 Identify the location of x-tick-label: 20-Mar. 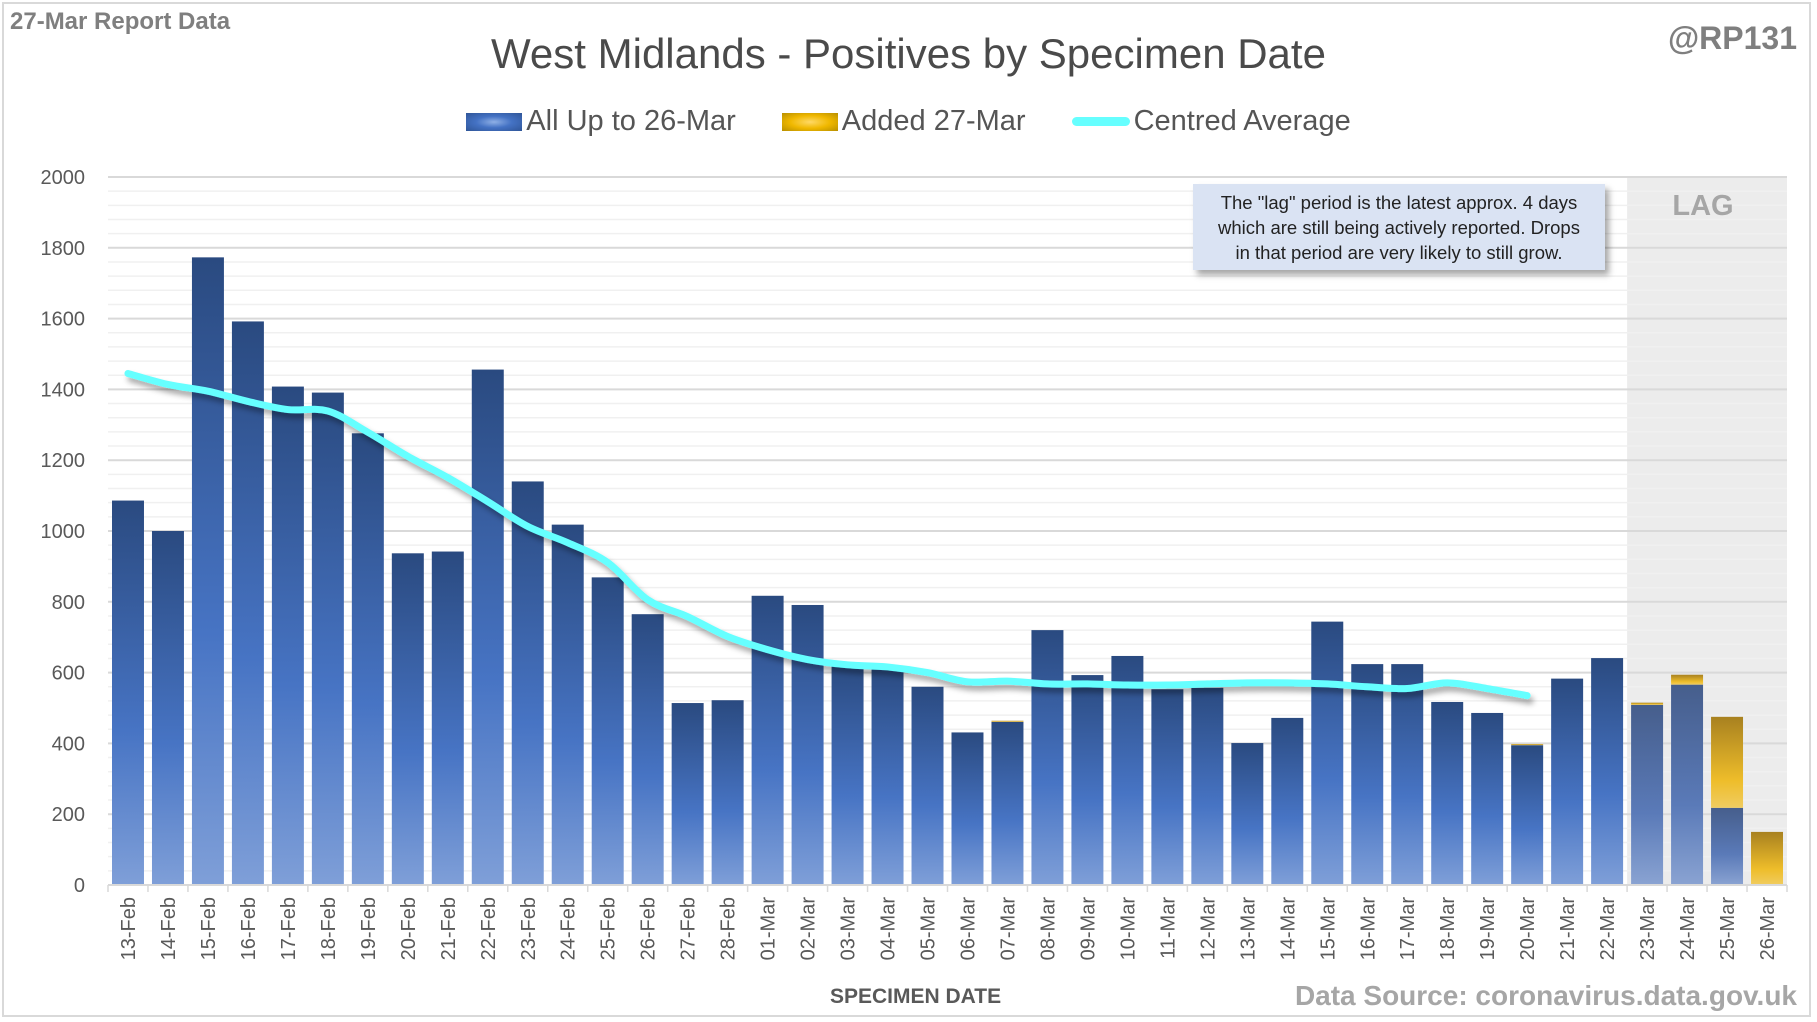
(1528, 929).